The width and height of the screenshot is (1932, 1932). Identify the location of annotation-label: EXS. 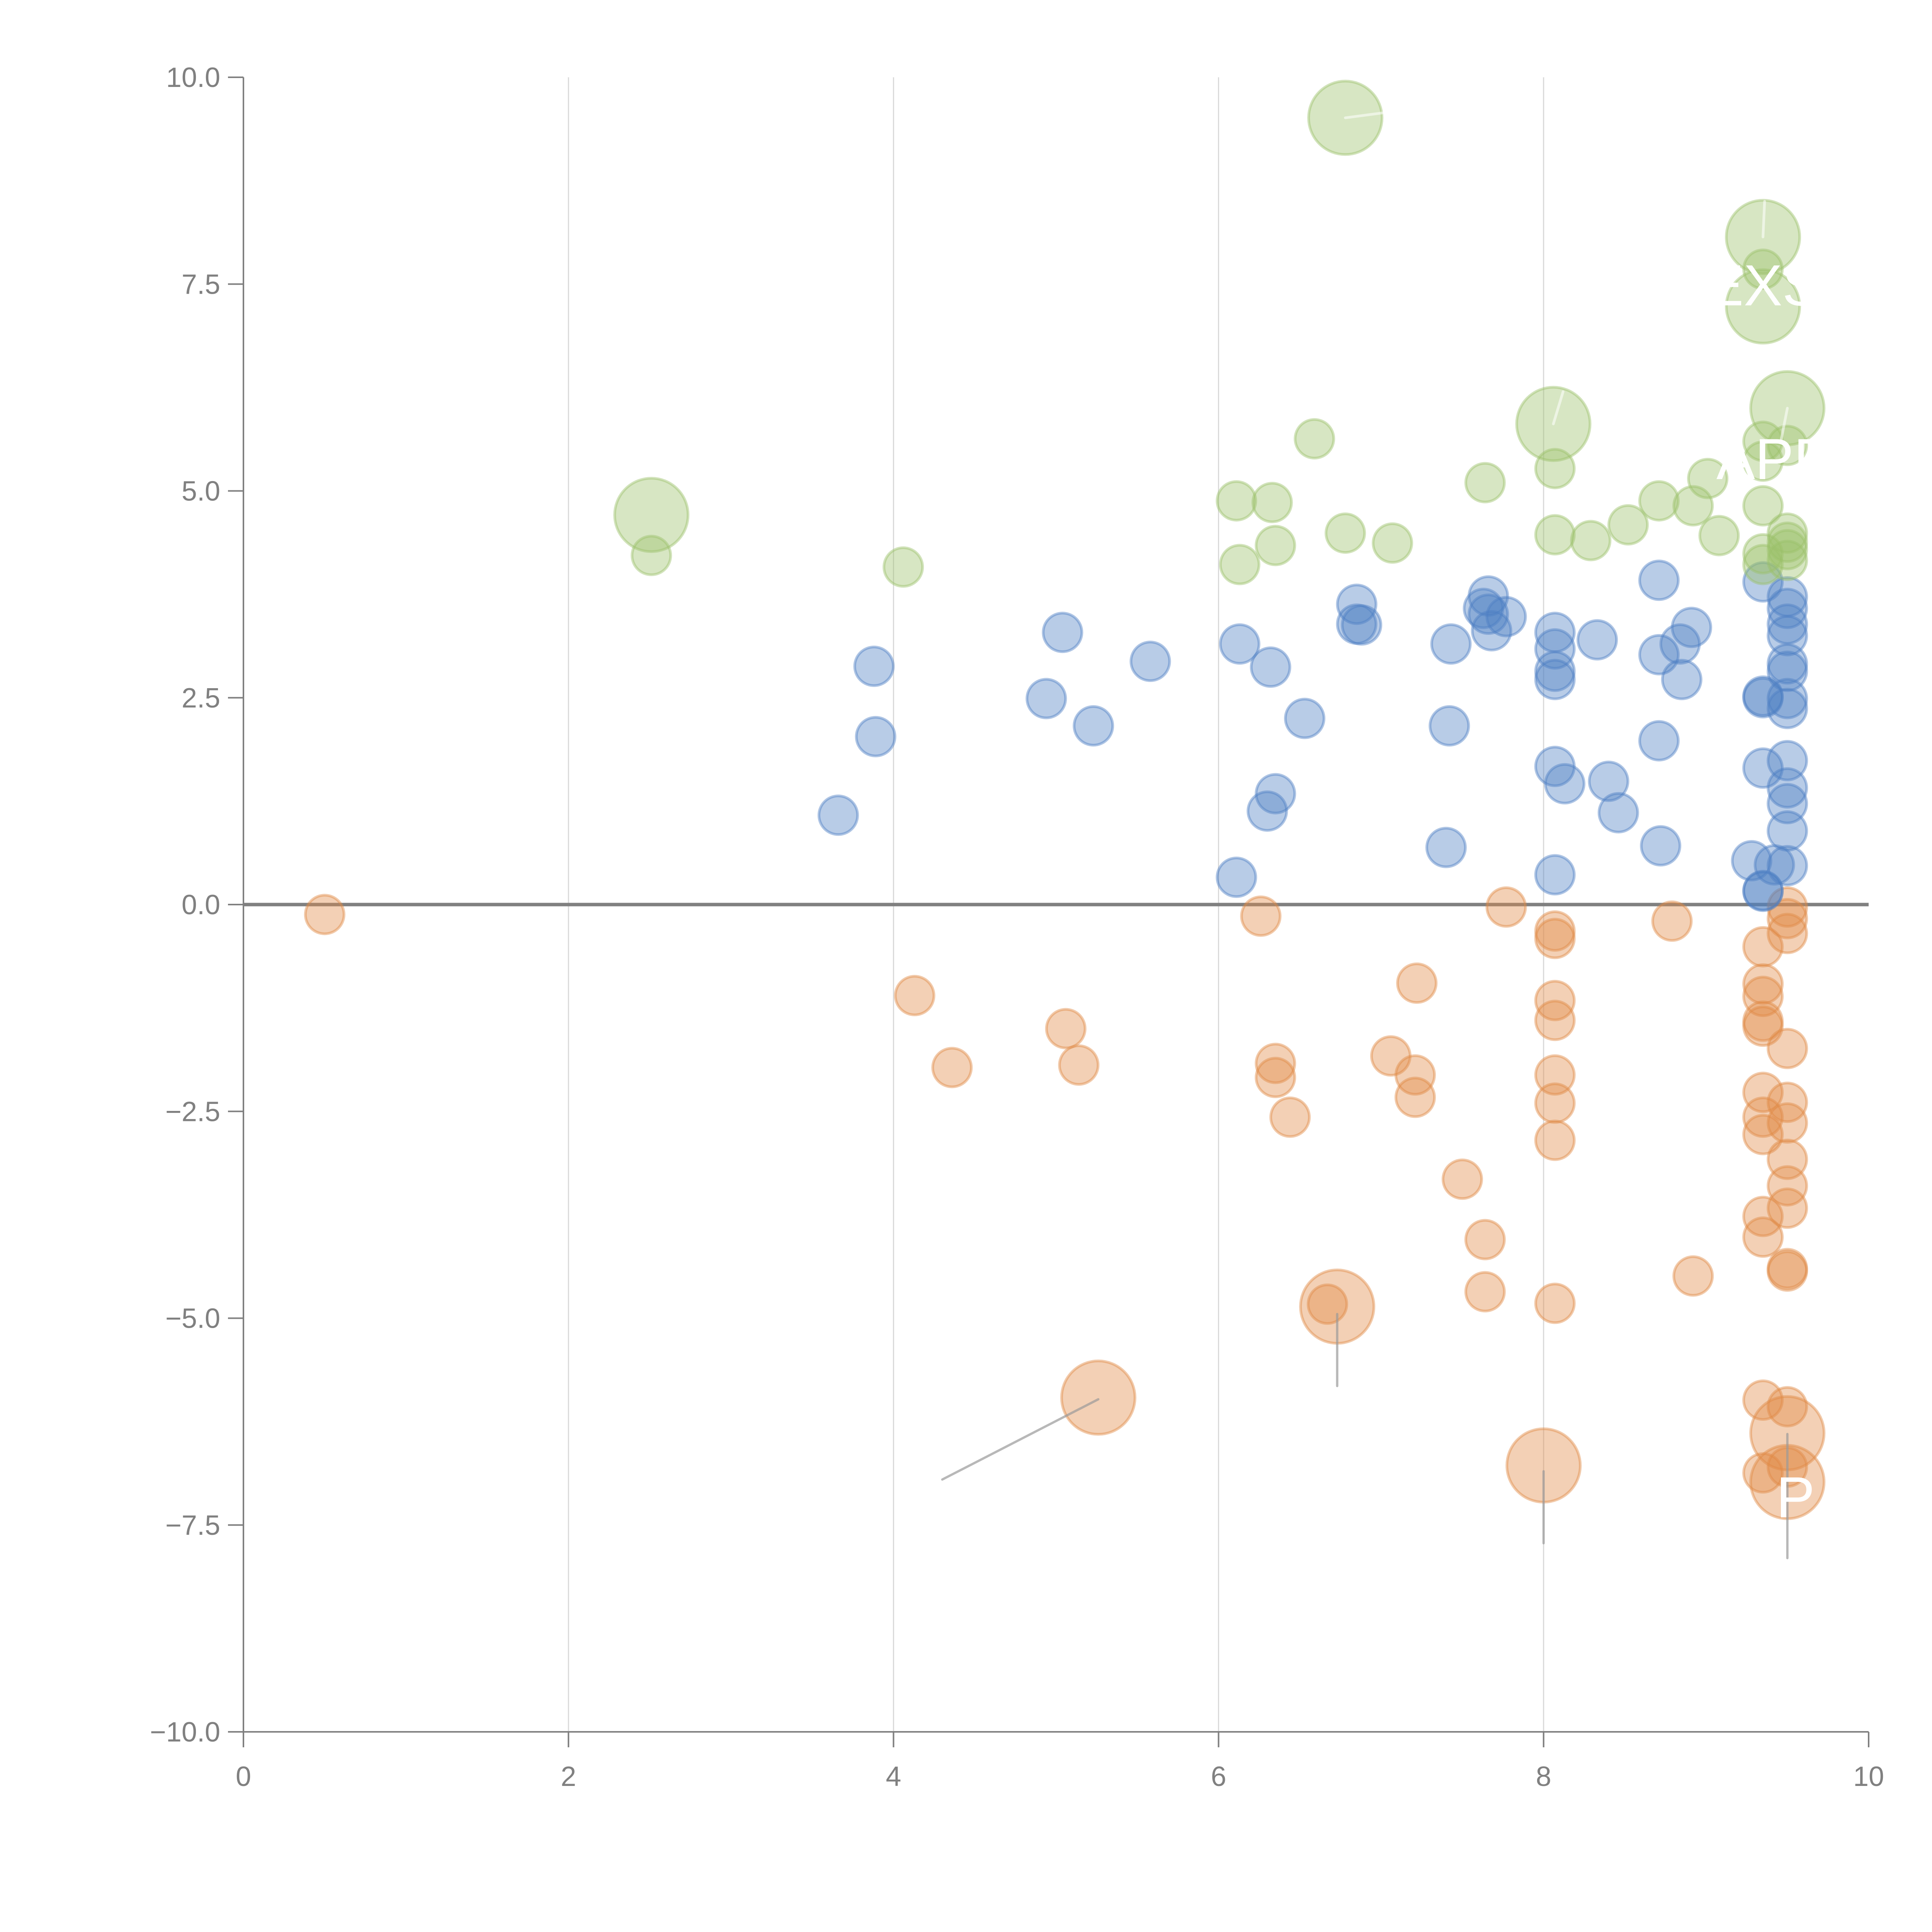
(1763, 285).